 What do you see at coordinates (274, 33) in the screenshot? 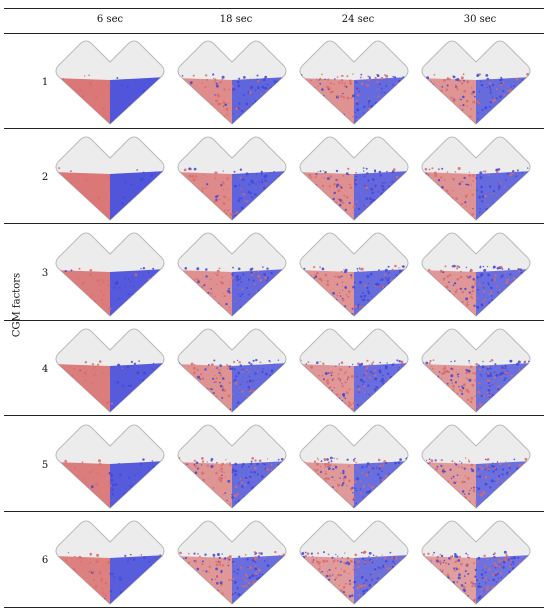
I see `header-bottom-rule` at bounding box center [274, 33].